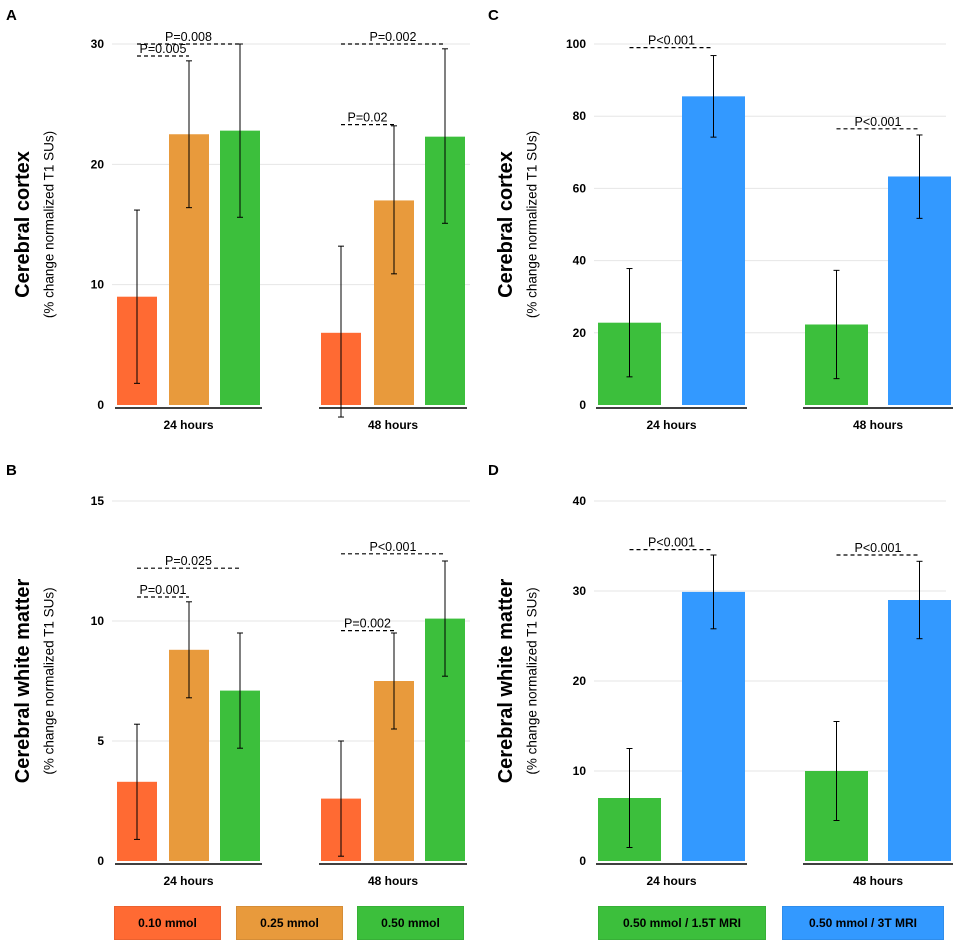 This screenshot has height=949, width=957. Describe the element at coordinates (188, 561) in the screenshot. I see `p-value-label: P=0.025` at that location.